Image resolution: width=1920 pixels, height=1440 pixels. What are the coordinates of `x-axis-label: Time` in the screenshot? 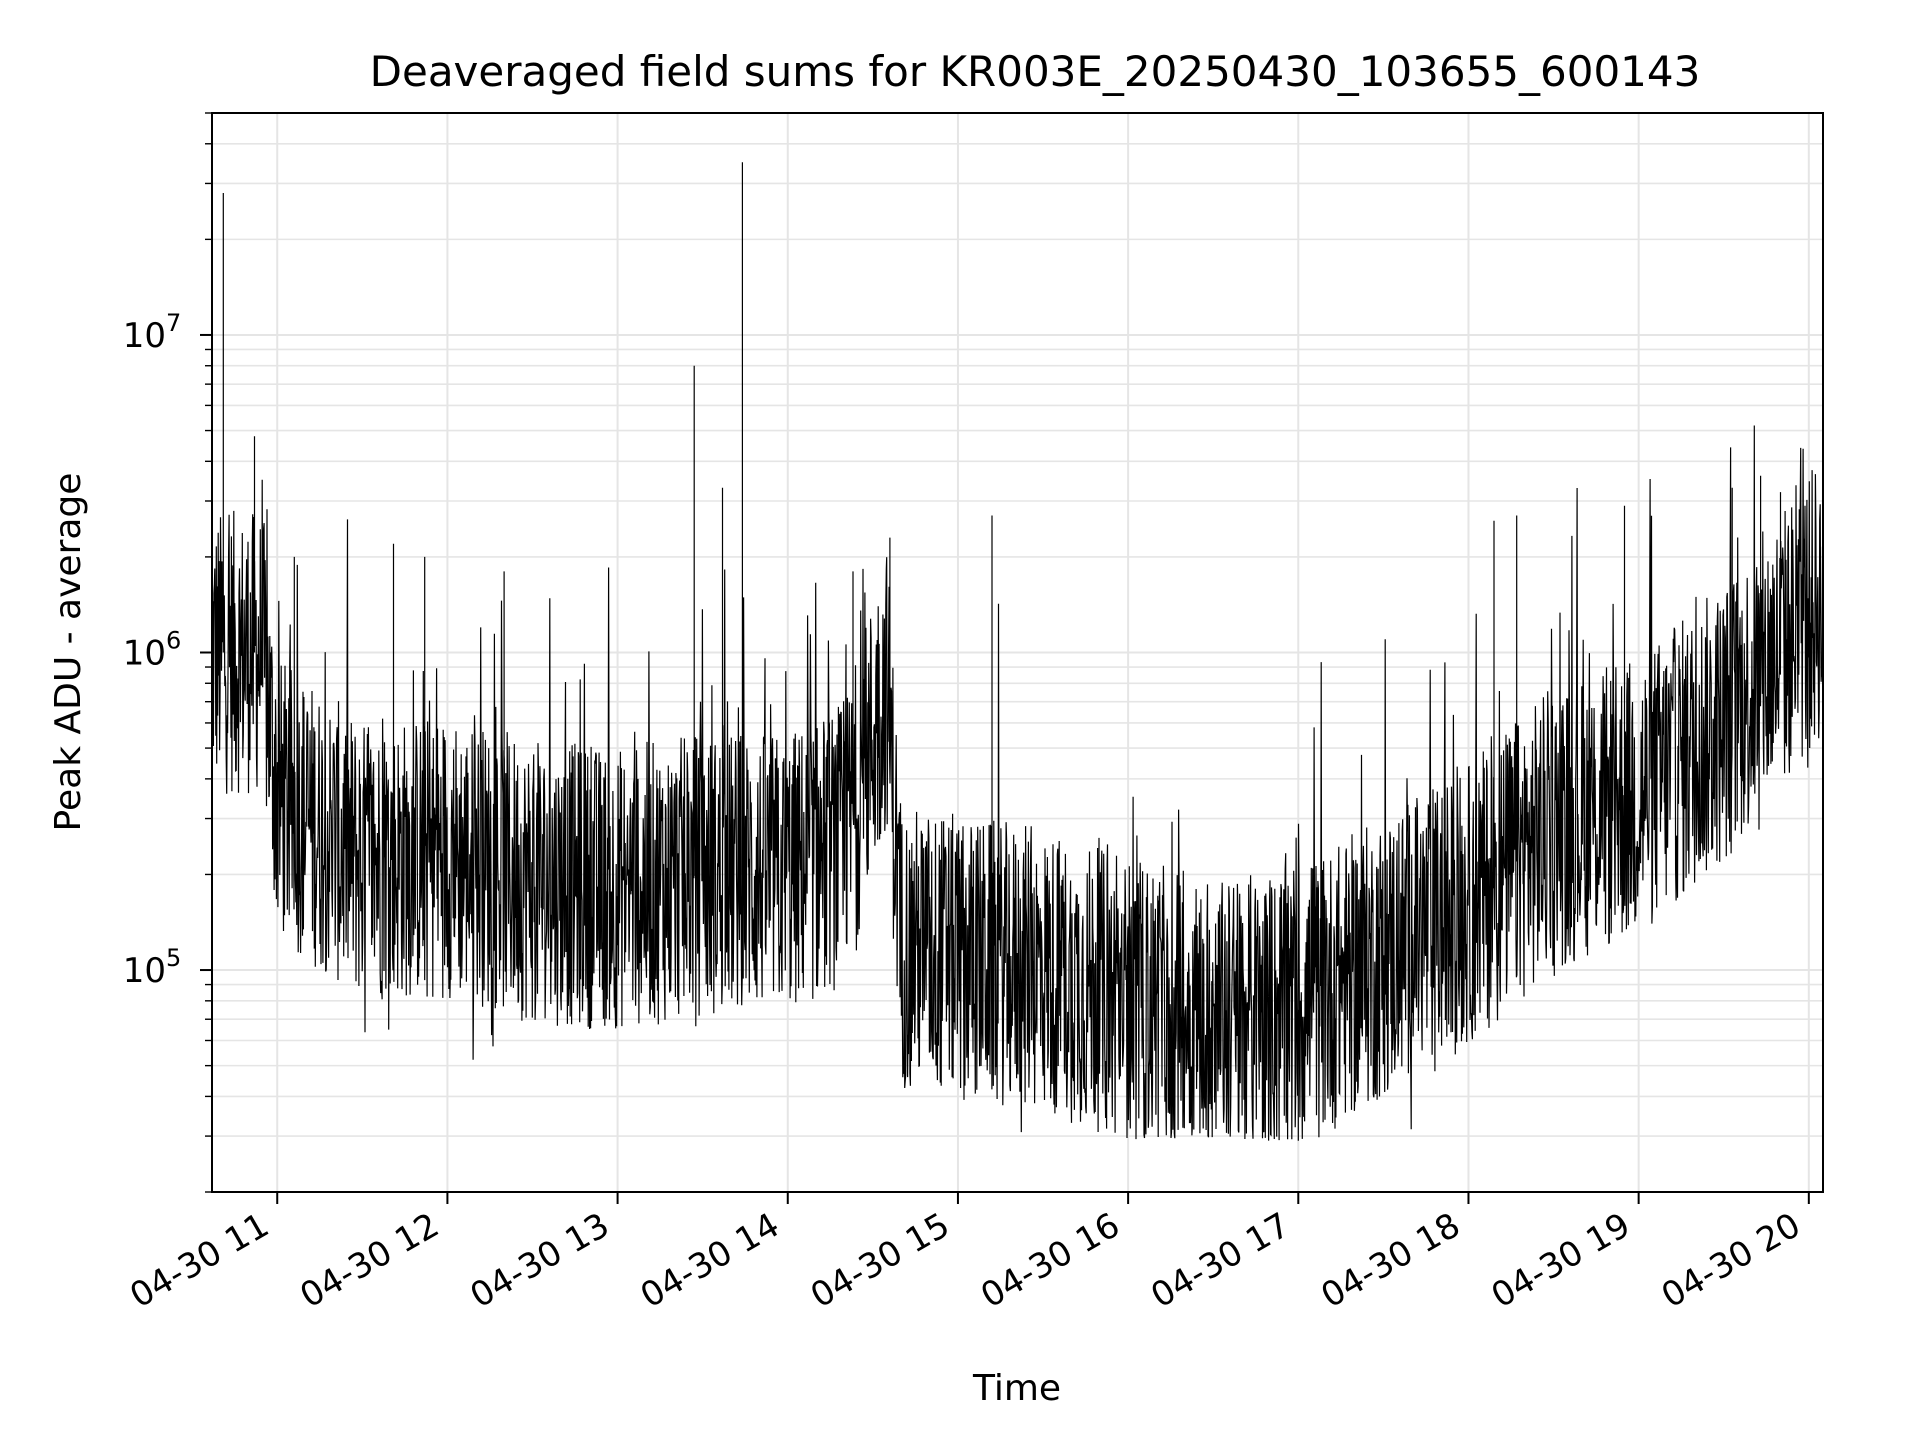 It's located at (1016, 1388).